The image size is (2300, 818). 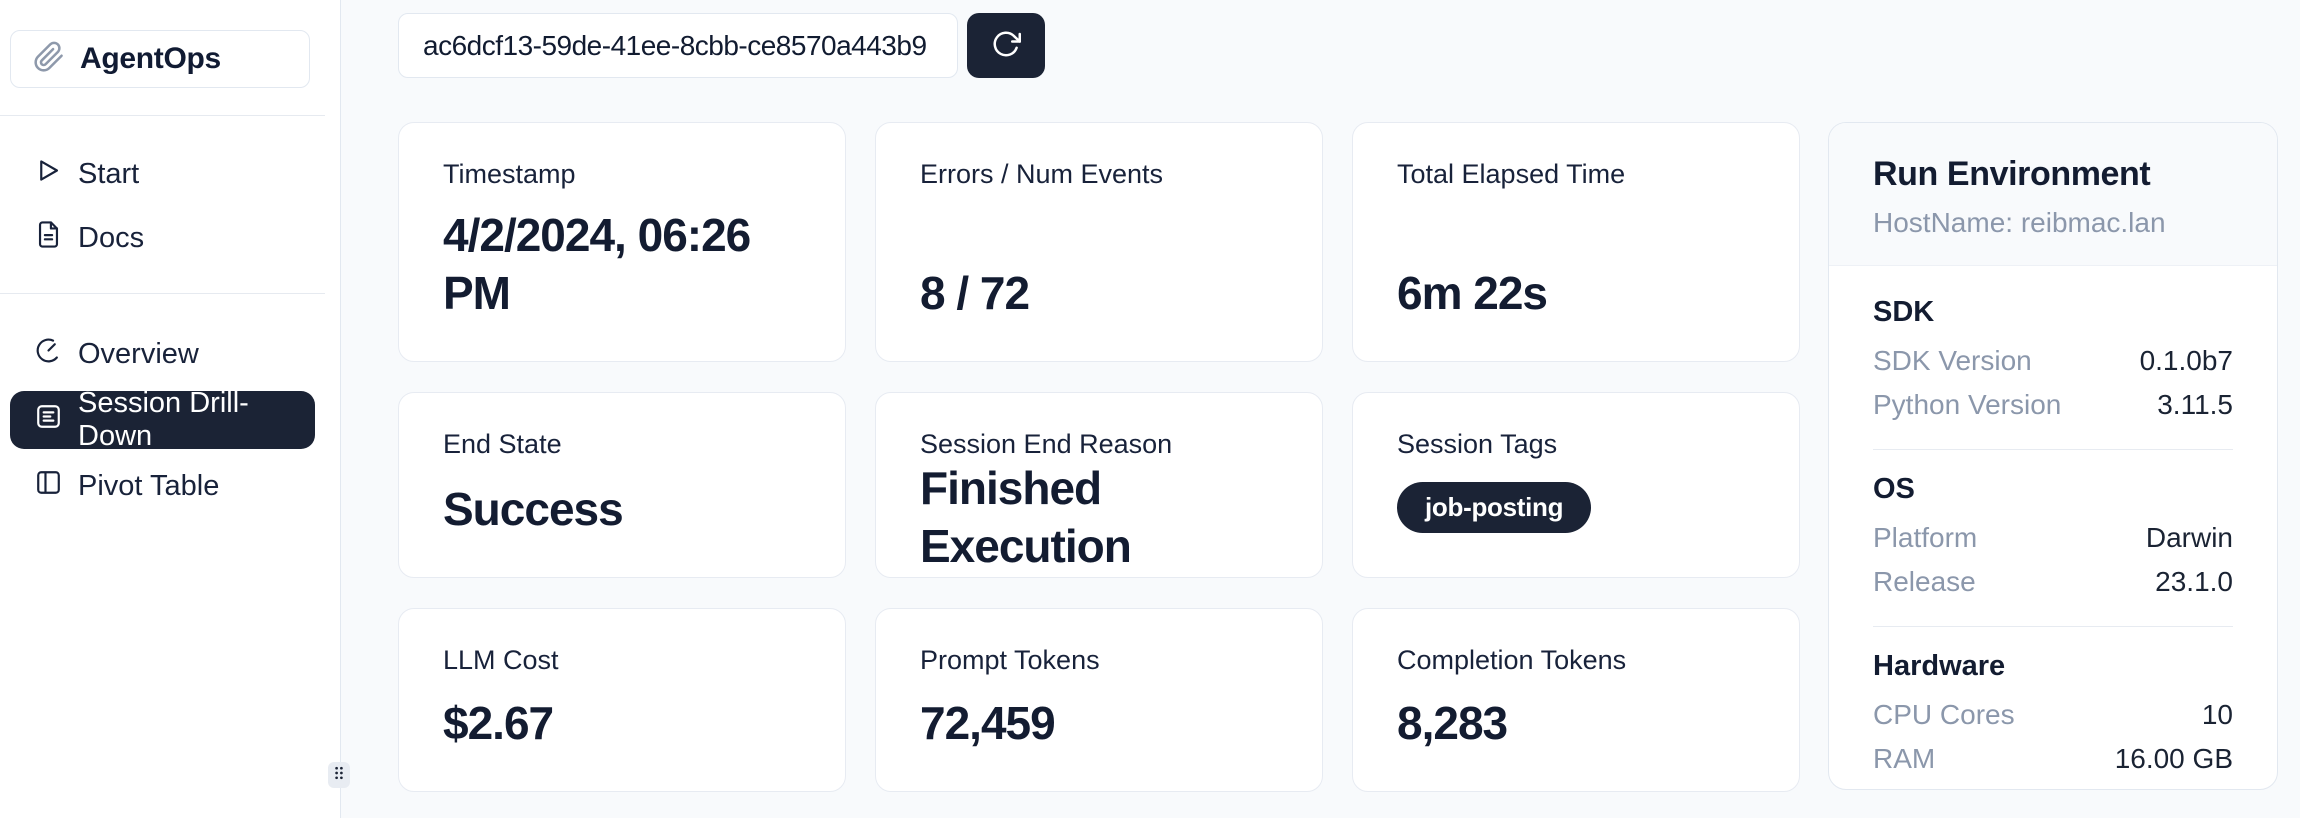 I want to click on card-value: Success, so click(x=533, y=509).